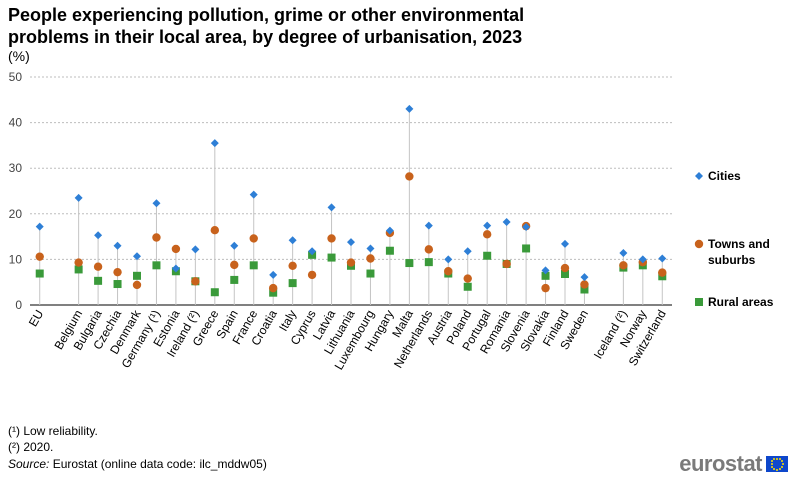  Describe the element at coordinates (16, 123) in the screenshot. I see `y-tick-label: 40` at that location.